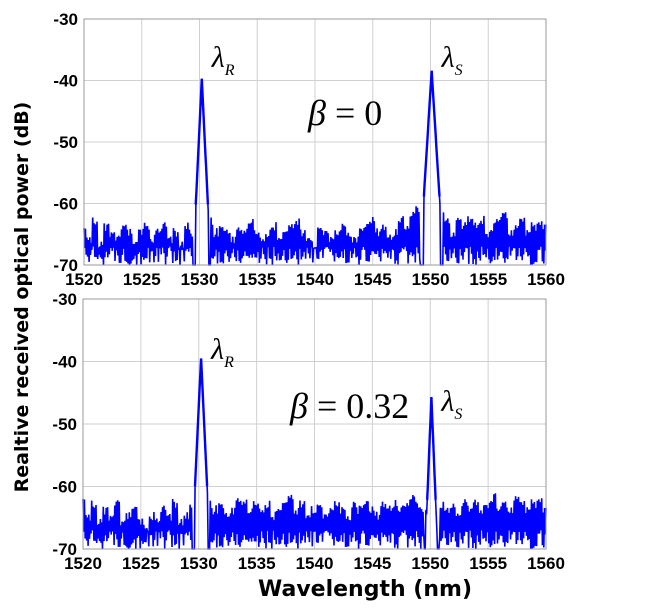  Describe the element at coordinates (358, 406) in the screenshot. I see `beta-value: = 0.32` at that location.